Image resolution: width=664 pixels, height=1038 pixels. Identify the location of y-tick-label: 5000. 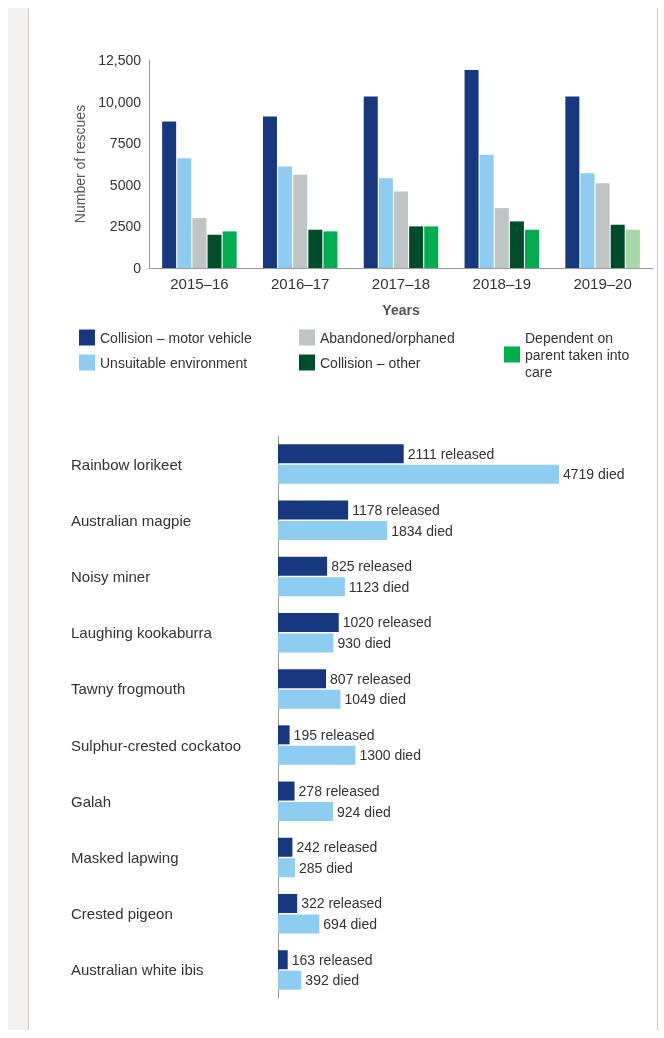
(125, 184).